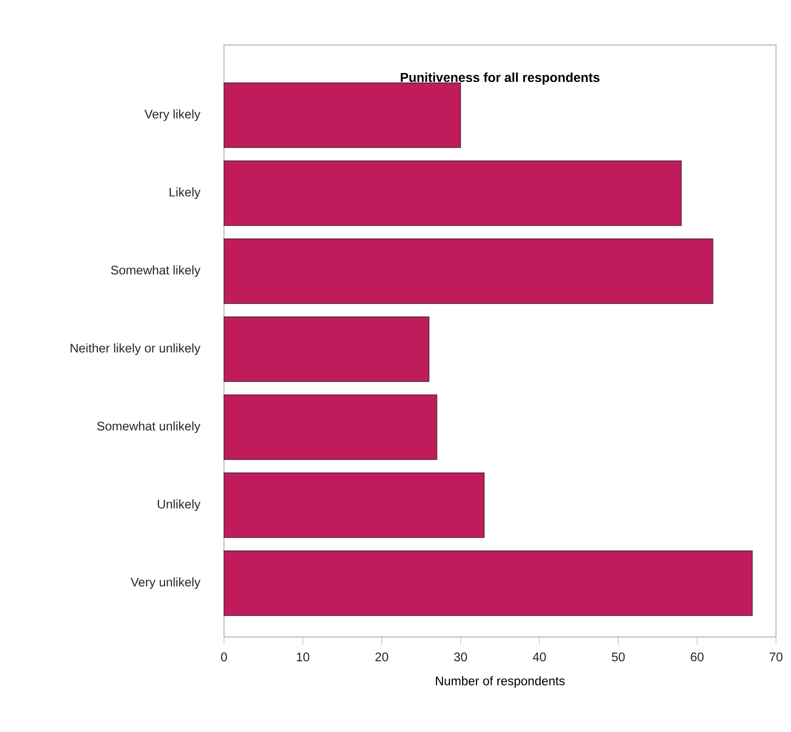  What do you see at coordinates (179, 505) in the screenshot?
I see `y-tick-label: Unlikely` at bounding box center [179, 505].